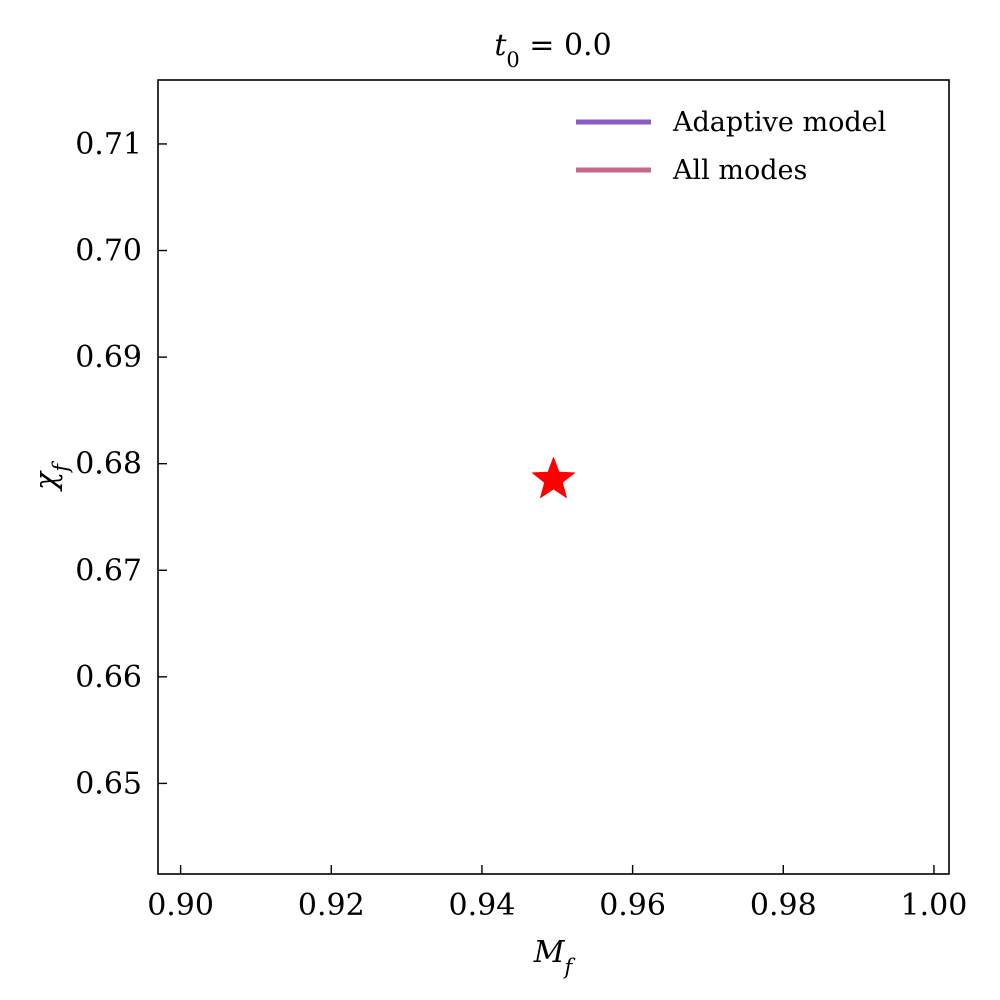 Image resolution: width=1000 pixels, height=1000 pixels. I want to click on y-tick-label: 0.68, so click(108, 464).